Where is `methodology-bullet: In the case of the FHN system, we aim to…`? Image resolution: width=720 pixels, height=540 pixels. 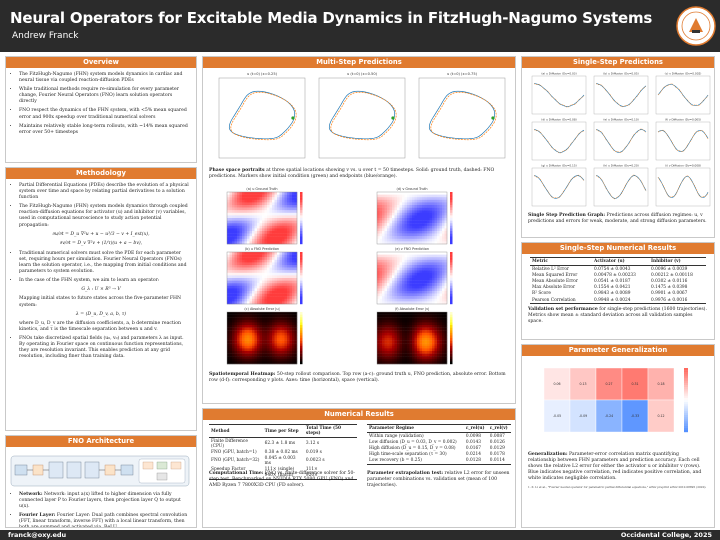
methodology-bullet: In the case of the FHN system, we aim to… is located at coordinates (104, 281).